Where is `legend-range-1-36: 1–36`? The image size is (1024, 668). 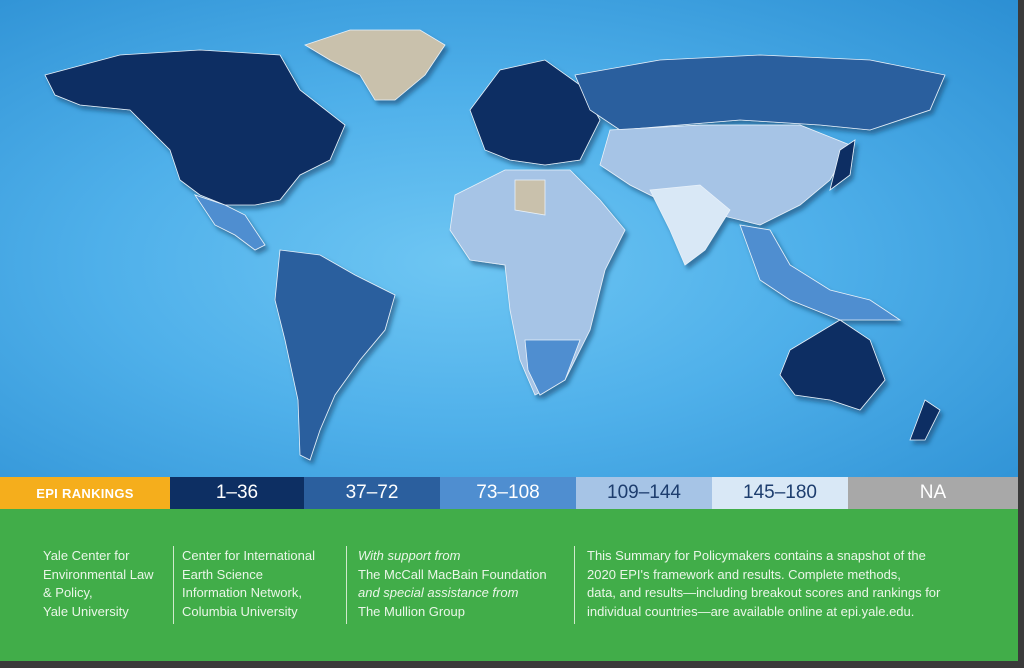
legend-range-1-36: 1–36 is located at coordinates (237, 493).